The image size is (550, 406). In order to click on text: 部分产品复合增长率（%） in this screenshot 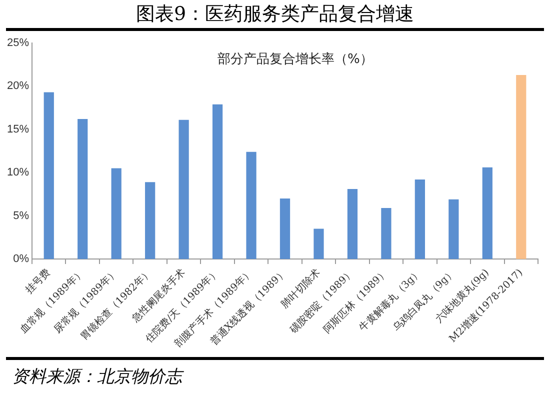, I will do `click(295, 58)`.